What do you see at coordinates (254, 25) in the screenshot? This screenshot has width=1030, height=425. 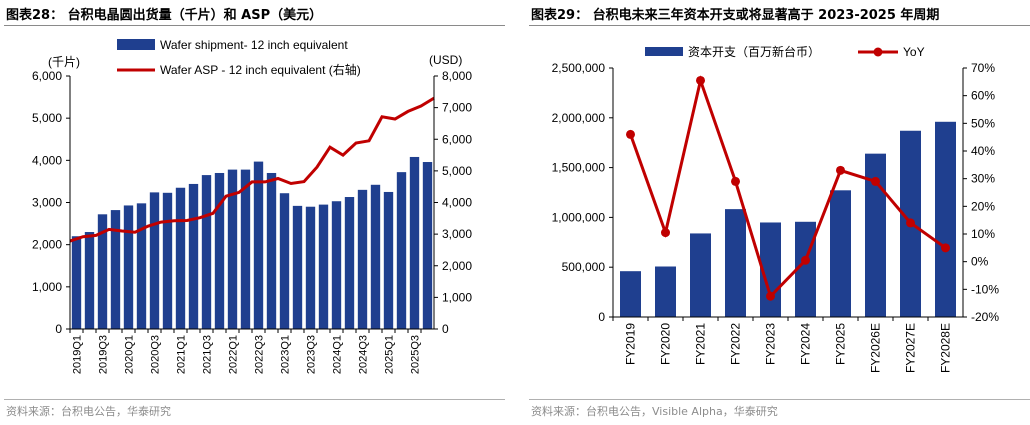 I see `left-title-divider` at bounding box center [254, 25].